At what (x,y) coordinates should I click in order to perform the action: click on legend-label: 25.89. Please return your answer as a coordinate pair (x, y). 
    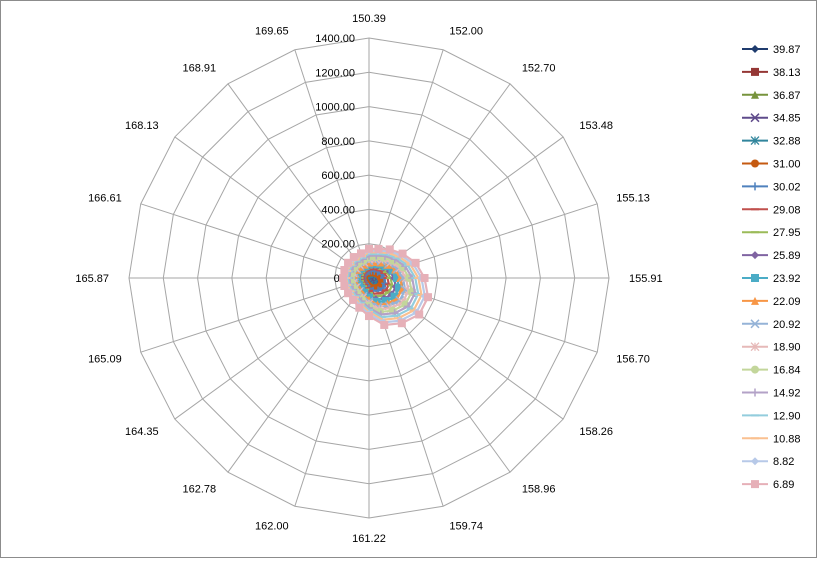
    Looking at the image, I should click on (787, 256).